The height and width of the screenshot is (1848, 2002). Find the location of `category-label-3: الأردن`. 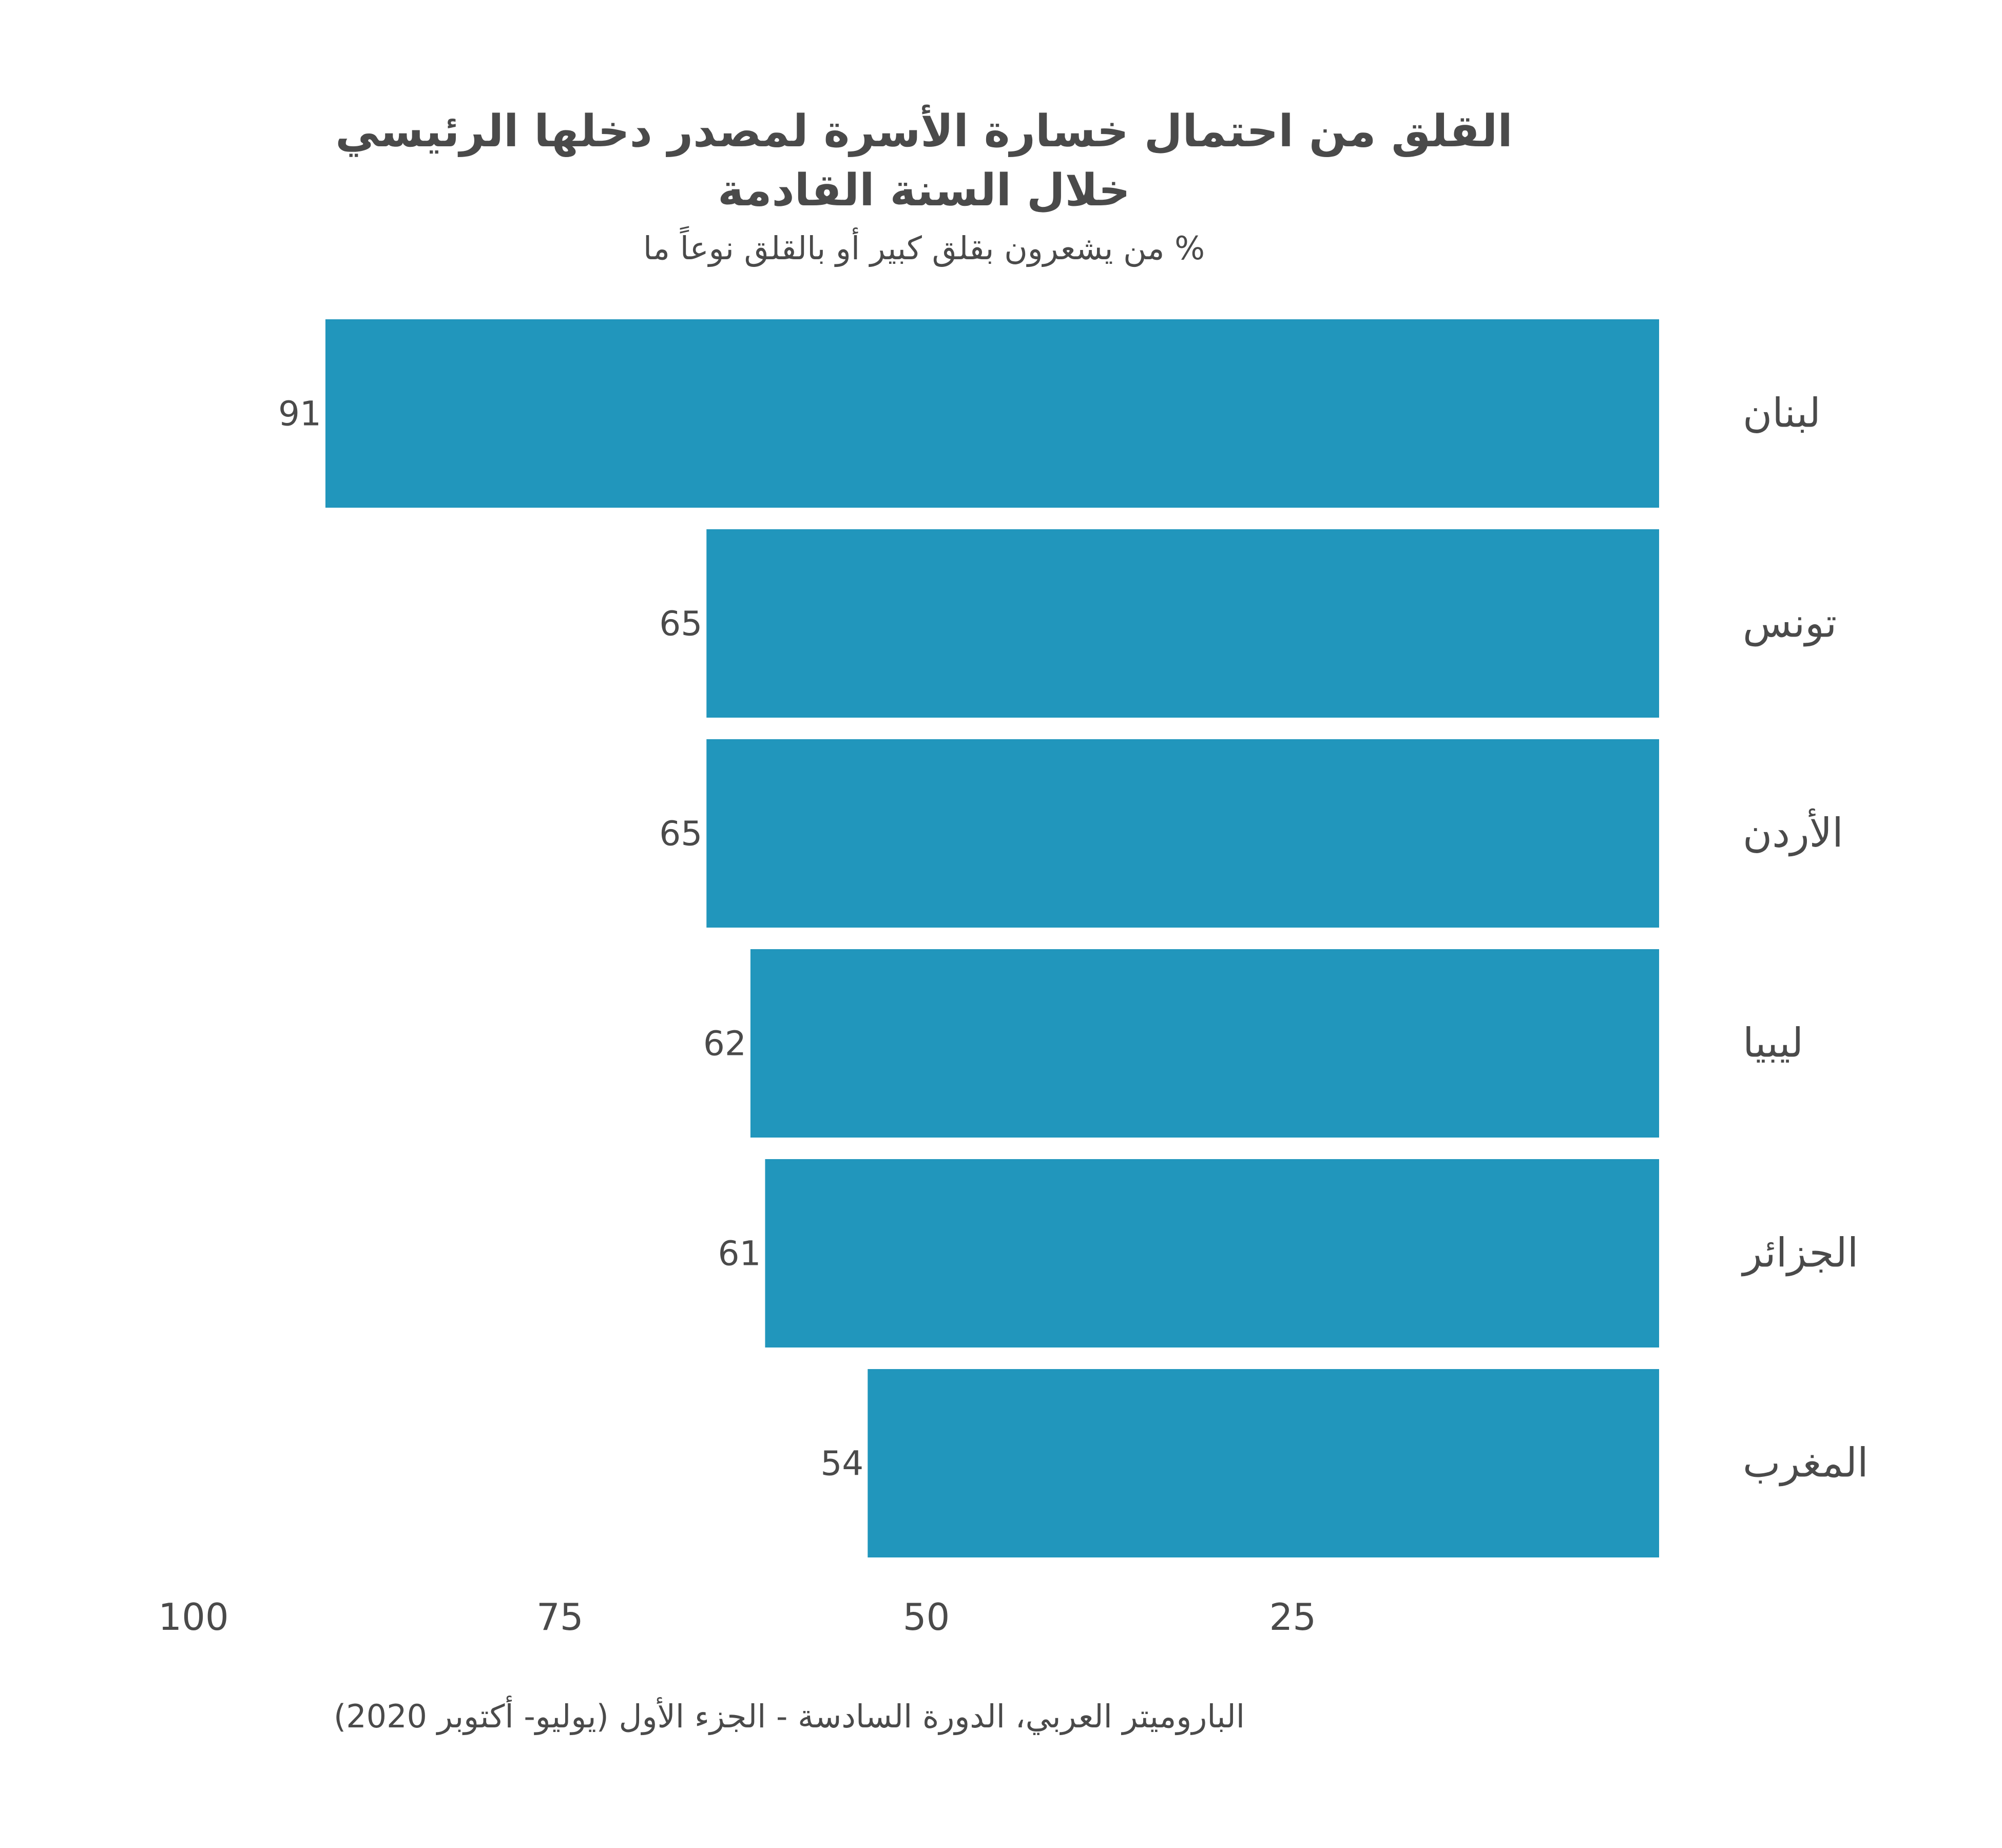

category-label-3: الأردن is located at coordinates (1793, 833).